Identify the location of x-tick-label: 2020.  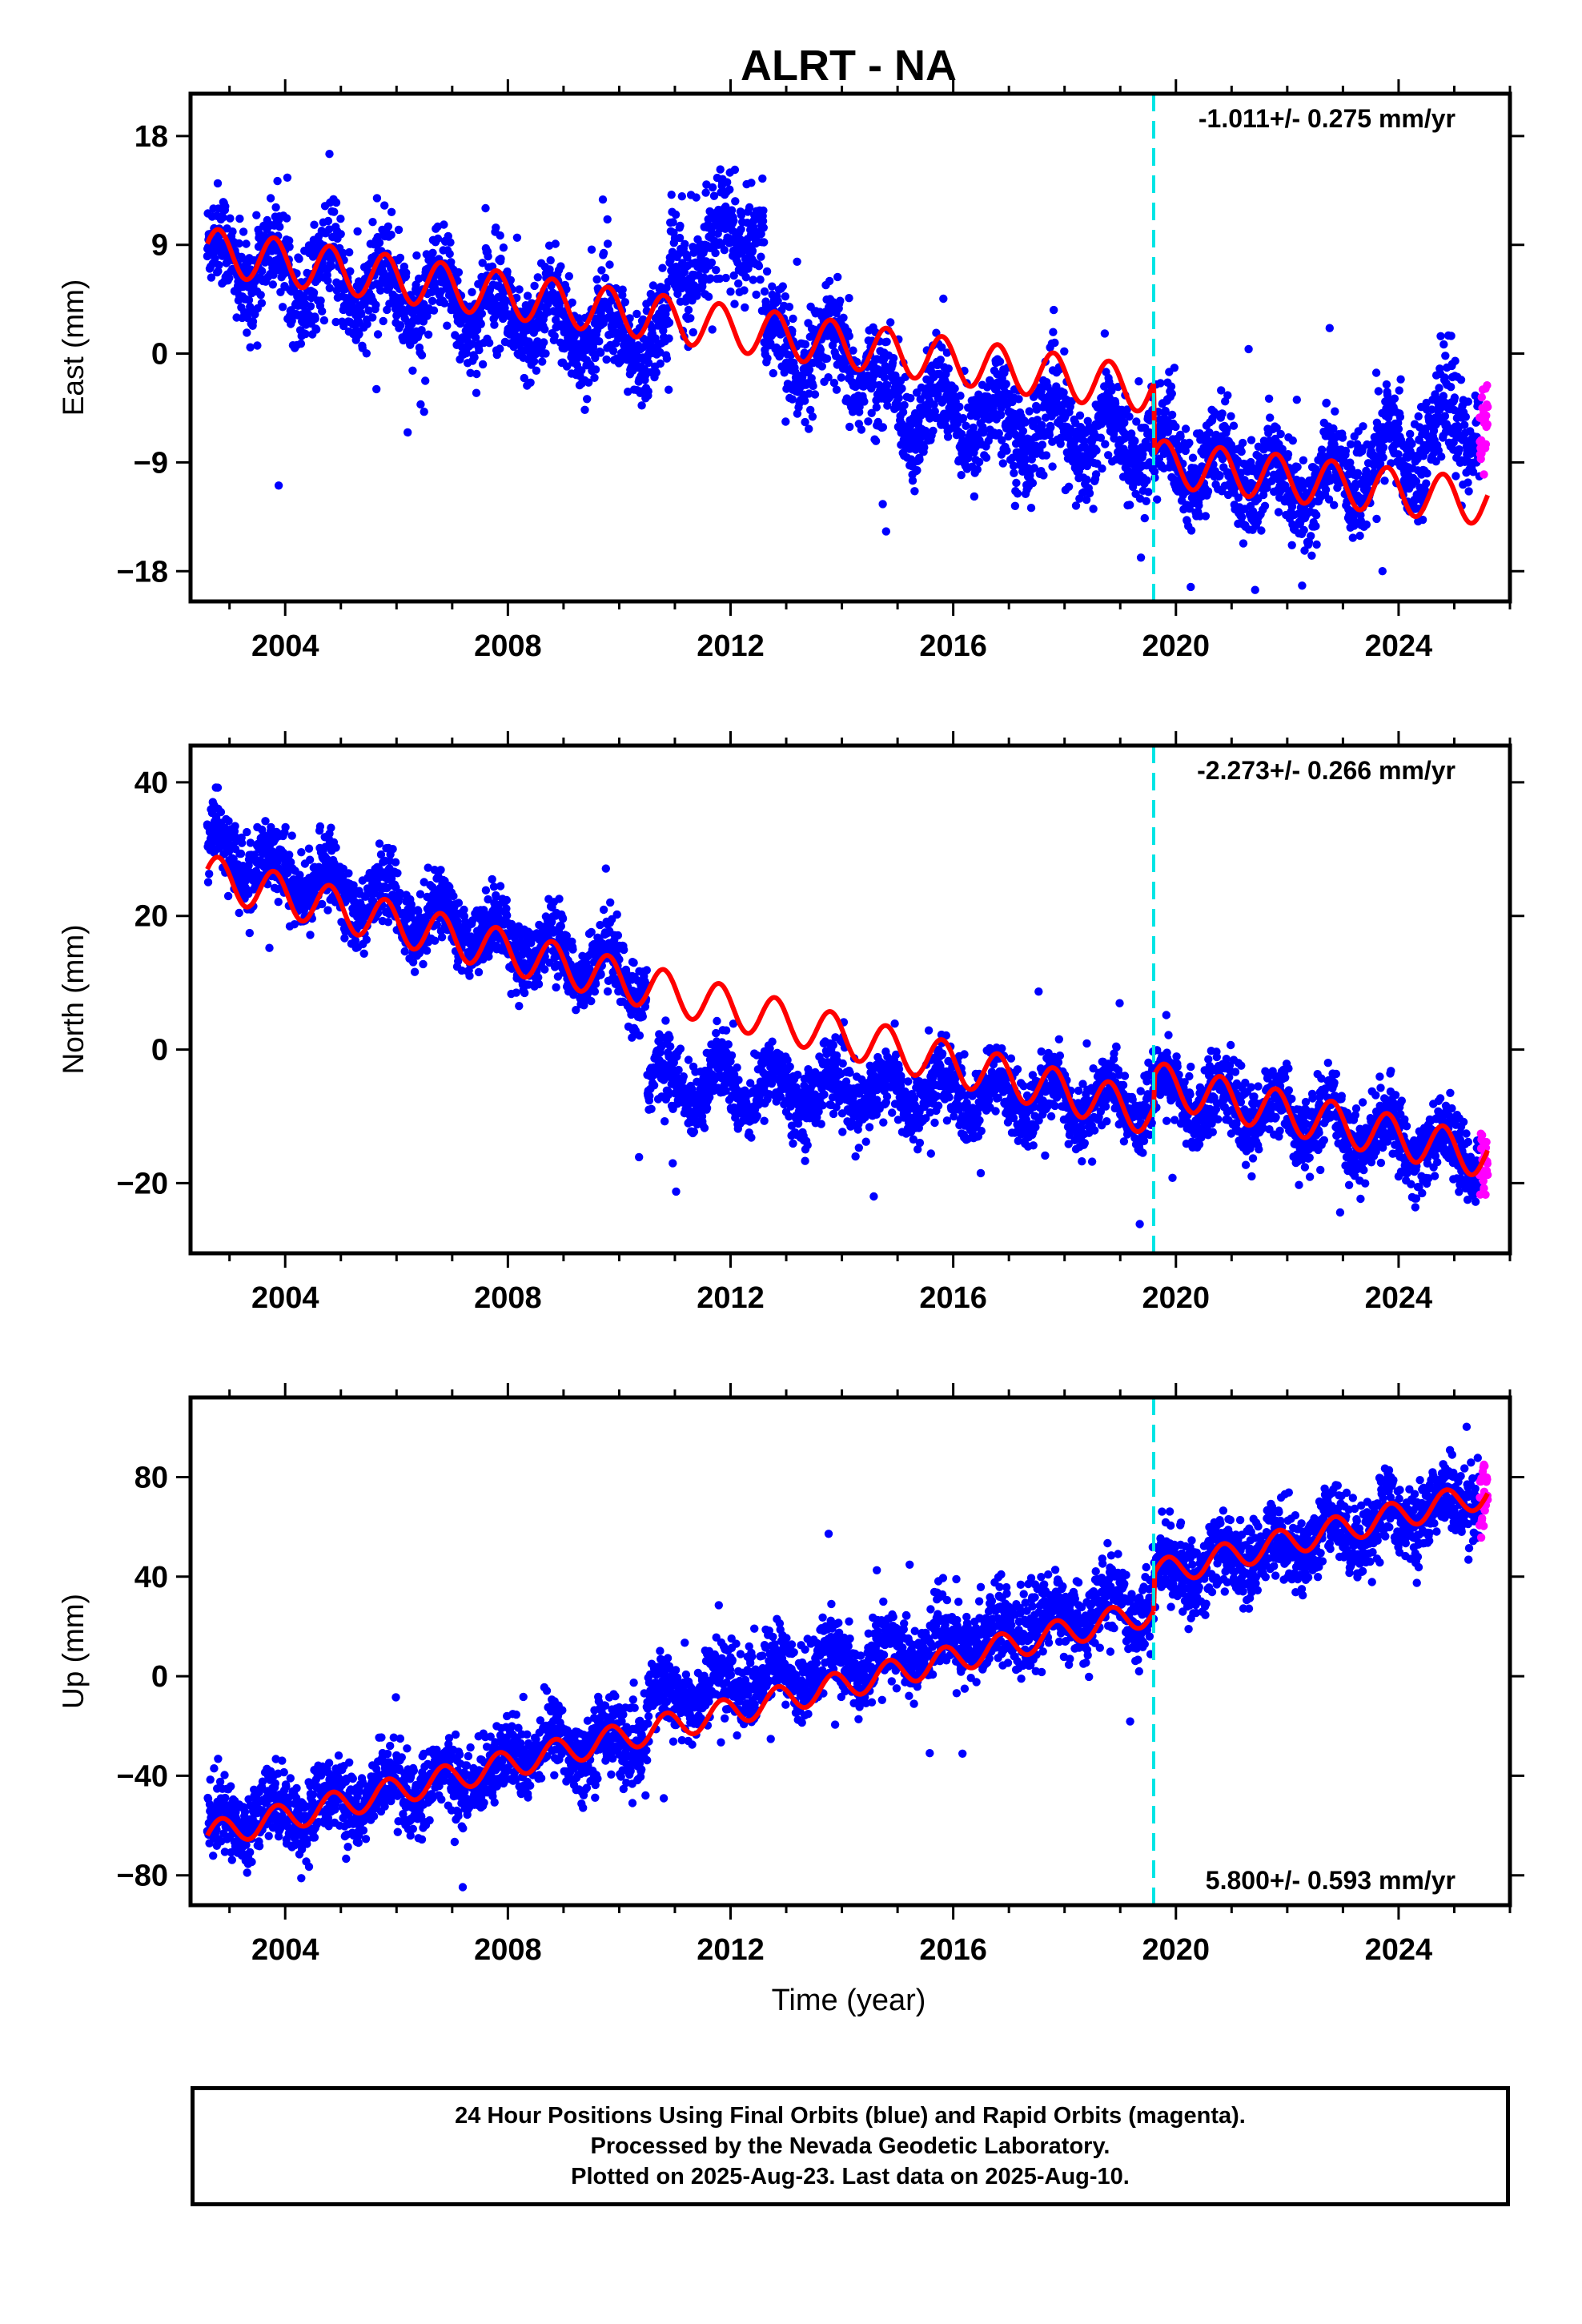
(1176, 646).